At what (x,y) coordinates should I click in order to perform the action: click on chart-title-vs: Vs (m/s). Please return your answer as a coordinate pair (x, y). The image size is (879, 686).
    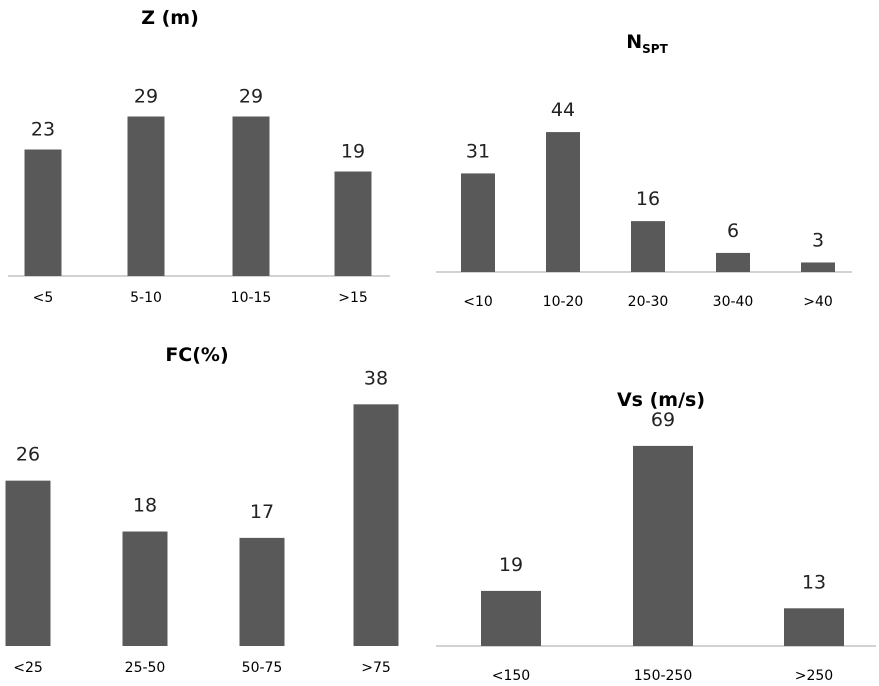
    Looking at the image, I should click on (661, 400).